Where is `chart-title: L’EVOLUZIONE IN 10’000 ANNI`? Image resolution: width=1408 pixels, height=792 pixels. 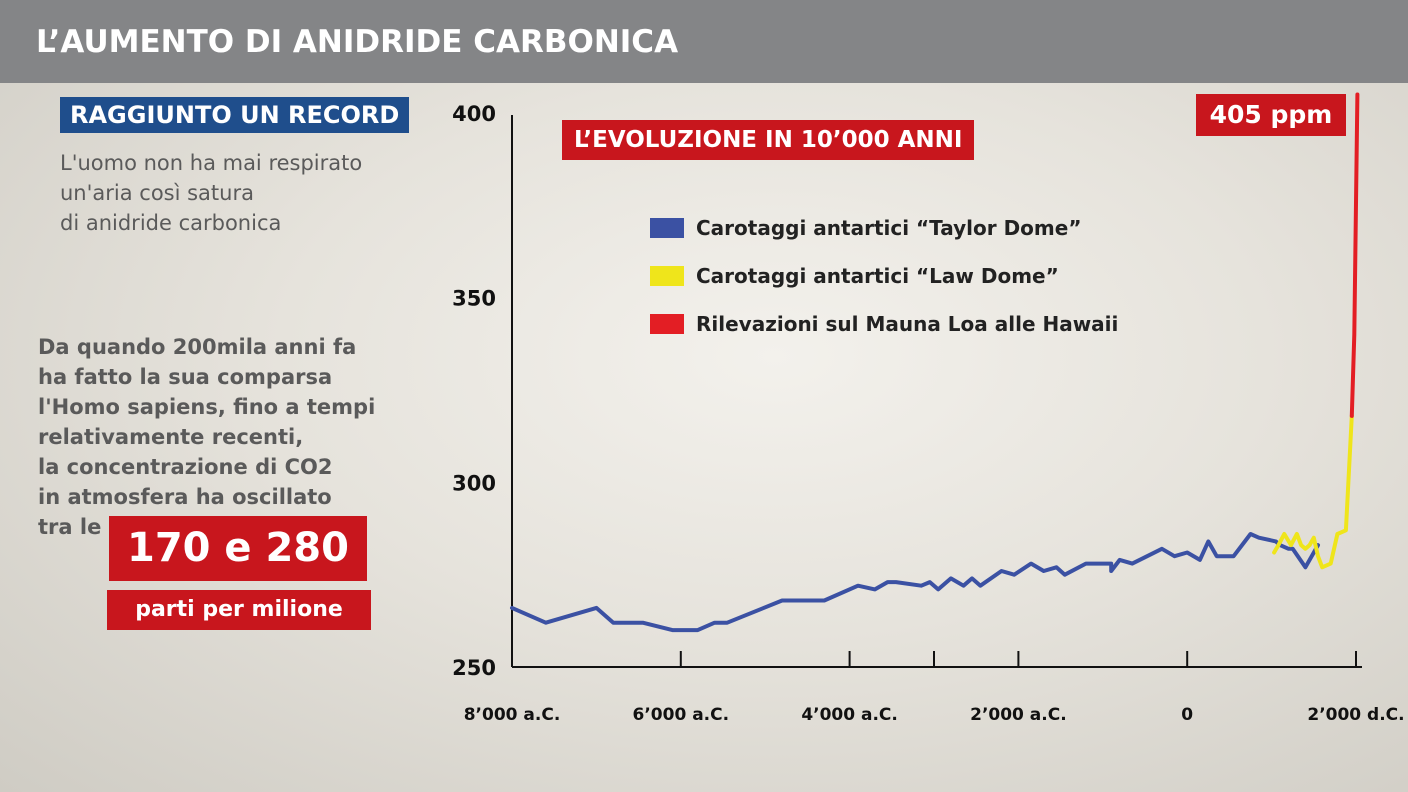 chart-title: L’EVOLUZIONE IN 10’000 ANNI is located at coordinates (768, 140).